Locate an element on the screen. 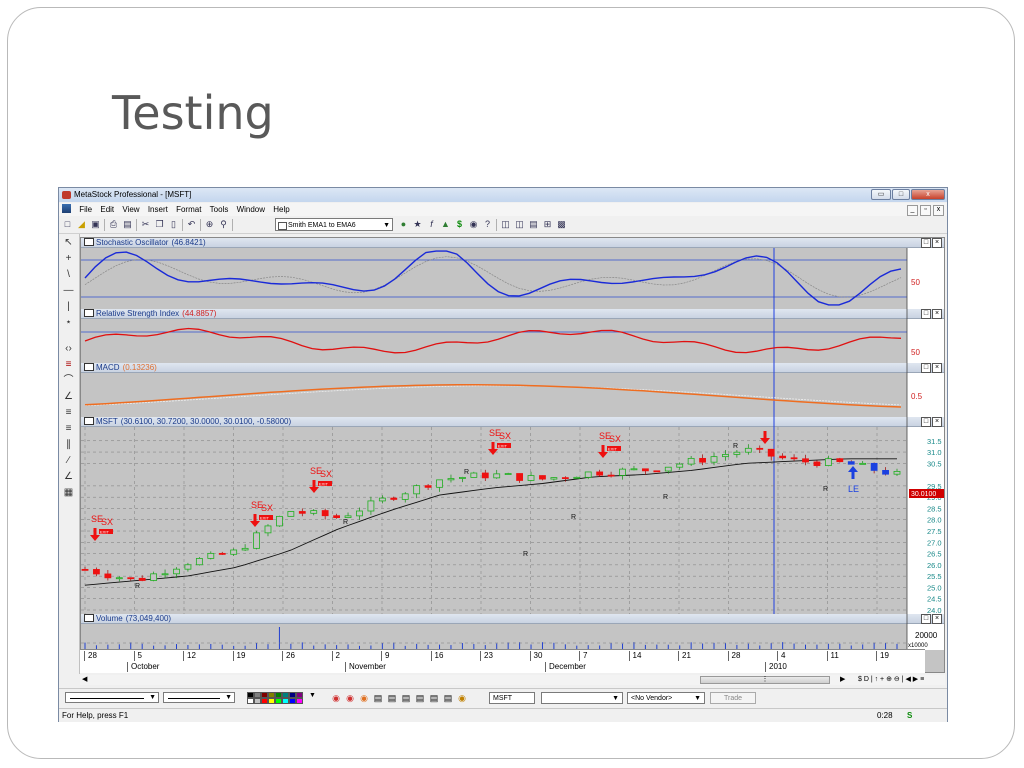 The height and width of the screenshot is (768, 1024). pointer-icon: ↖ is located at coordinates (68, 242).